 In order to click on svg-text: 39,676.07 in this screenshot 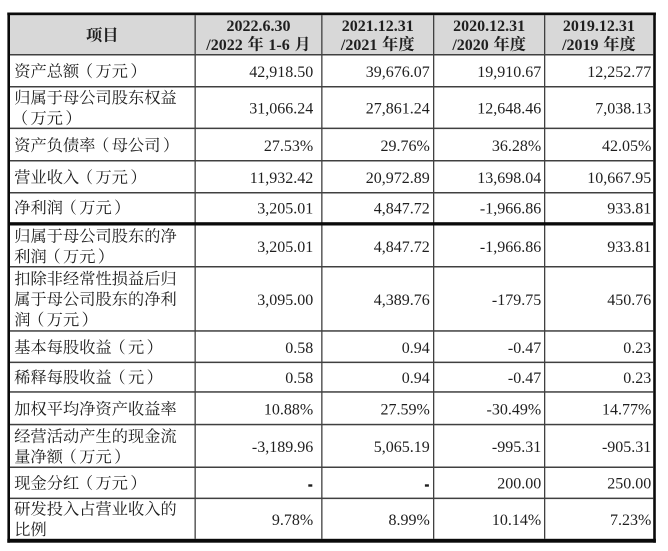, I will do `click(398, 72)`.